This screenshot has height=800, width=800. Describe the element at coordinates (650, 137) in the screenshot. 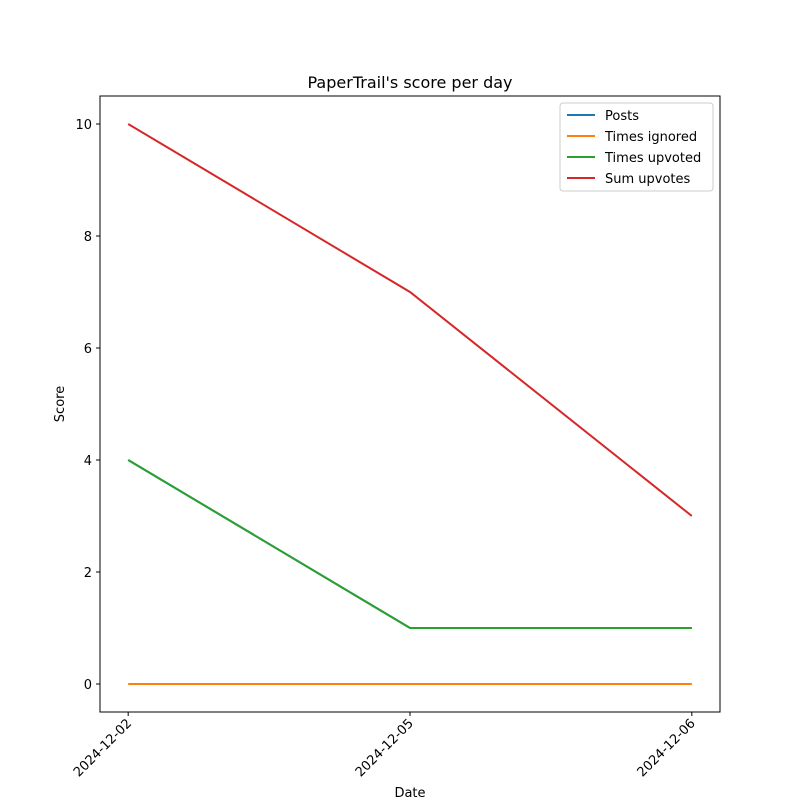

I see `legend-label: Times ignored` at that location.